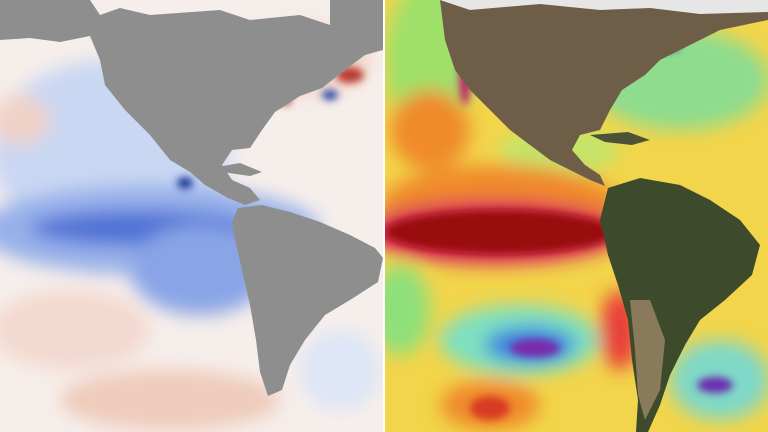 The image size is (768, 432). I want to click on divider, so click(384, 216).